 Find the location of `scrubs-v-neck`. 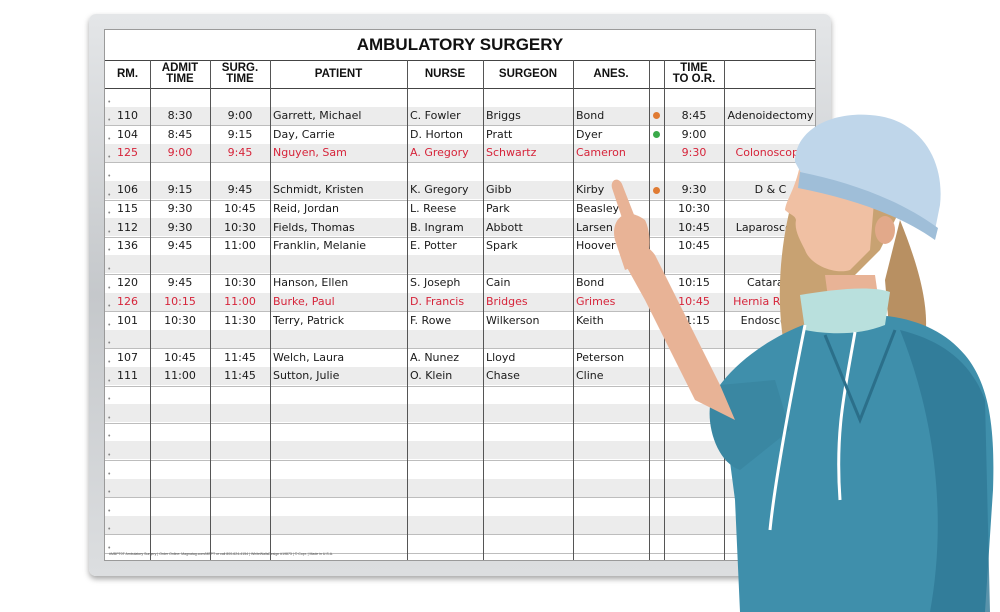

scrubs-v-neck is located at coordinates (860, 377).